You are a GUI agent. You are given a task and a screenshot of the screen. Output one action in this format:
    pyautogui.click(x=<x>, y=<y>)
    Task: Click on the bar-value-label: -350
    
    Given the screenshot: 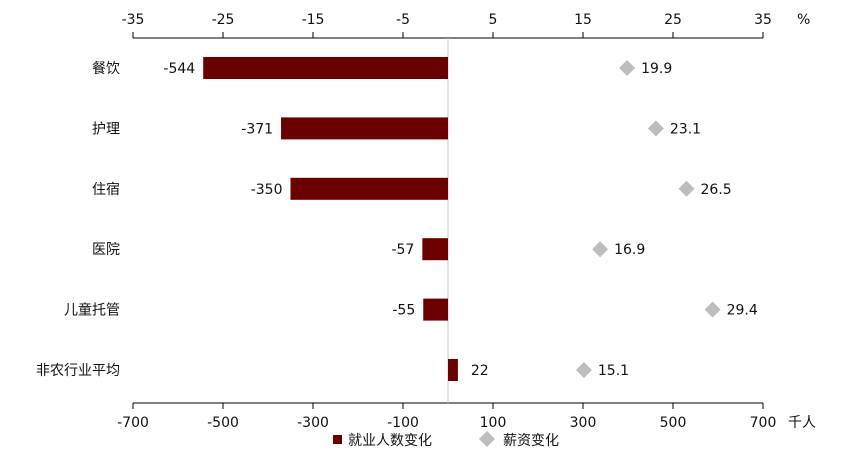 What is the action you would take?
    pyautogui.click(x=267, y=190)
    